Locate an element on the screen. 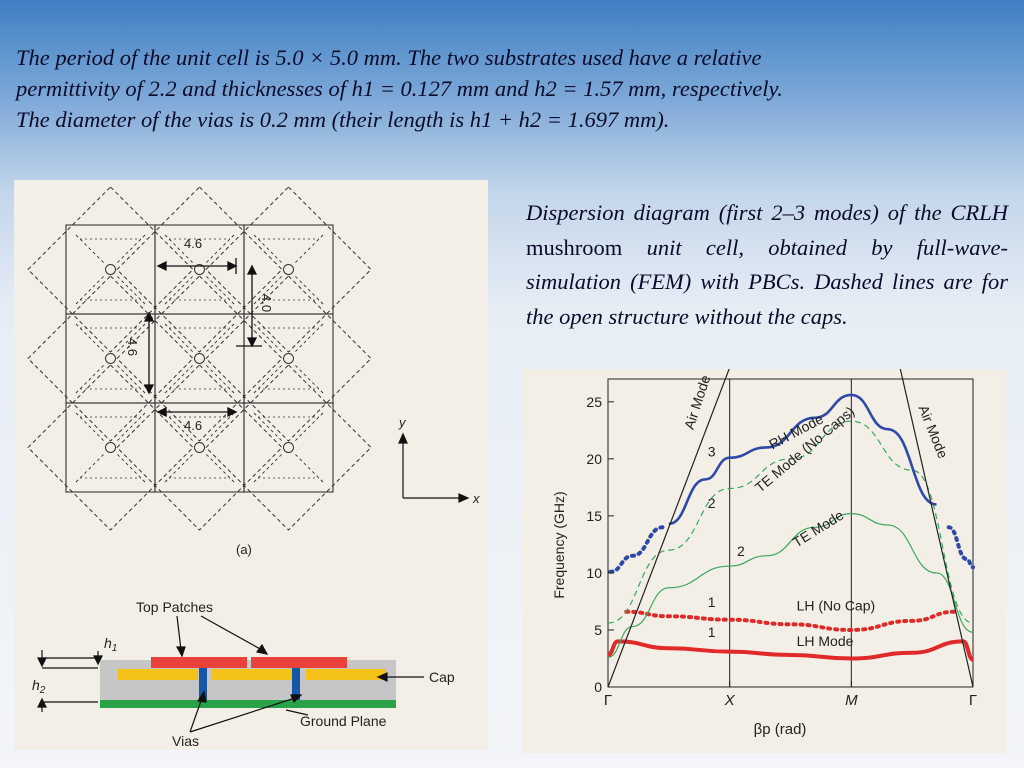 This screenshot has width=1024, height=768. figure-a-label: (a) is located at coordinates (244, 549).